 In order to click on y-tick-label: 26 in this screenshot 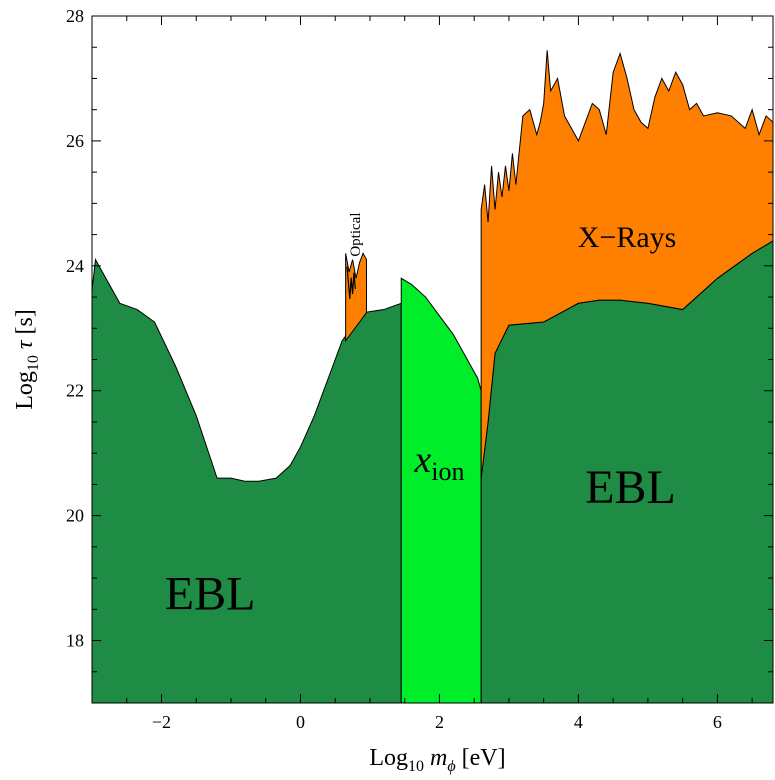, I will do `click(75, 141)`.